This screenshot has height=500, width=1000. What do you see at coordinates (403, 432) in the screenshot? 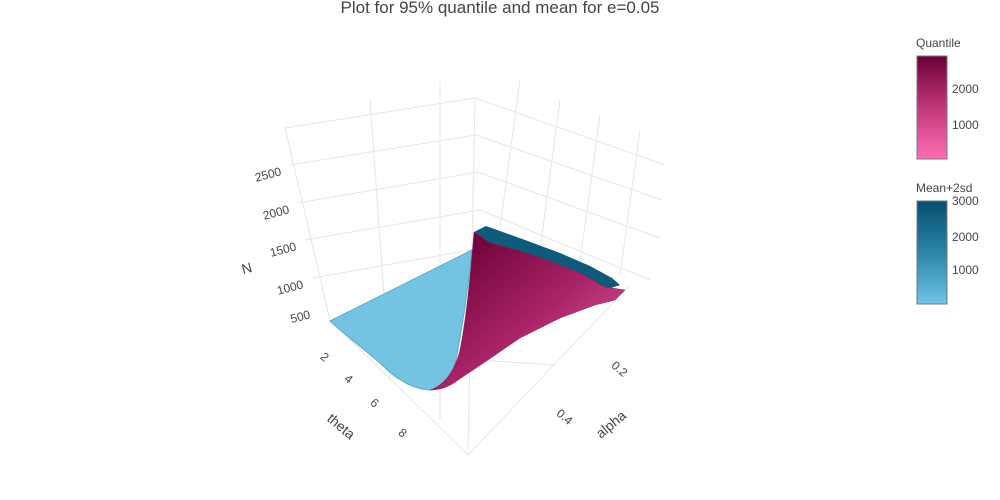
I see `x-tick-label: 8` at bounding box center [403, 432].